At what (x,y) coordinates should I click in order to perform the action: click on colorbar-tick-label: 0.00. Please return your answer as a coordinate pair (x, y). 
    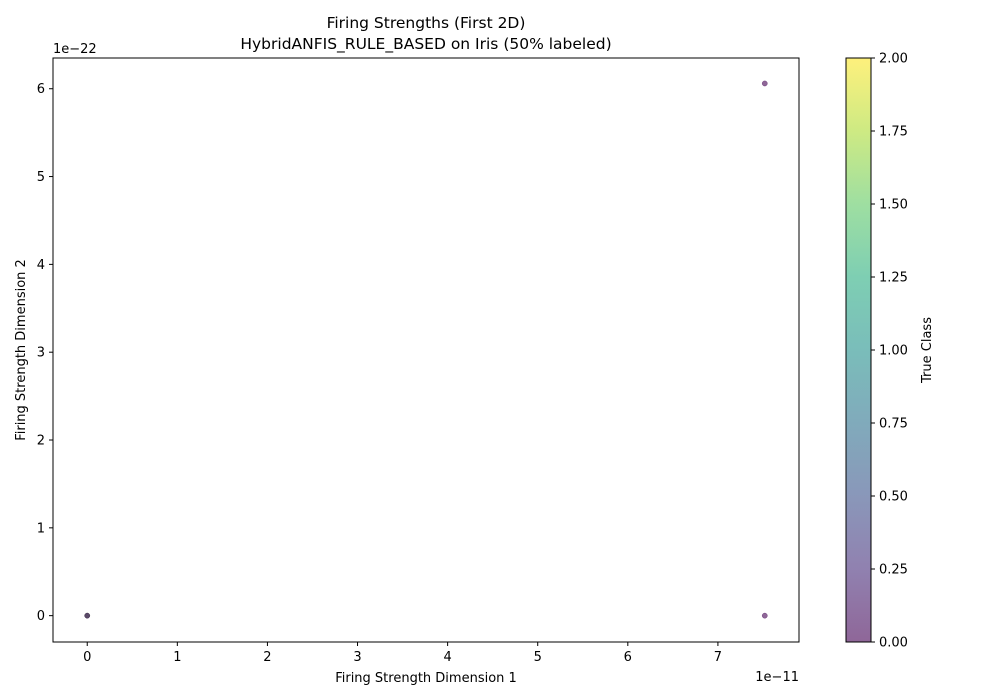
    Looking at the image, I should click on (893, 643).